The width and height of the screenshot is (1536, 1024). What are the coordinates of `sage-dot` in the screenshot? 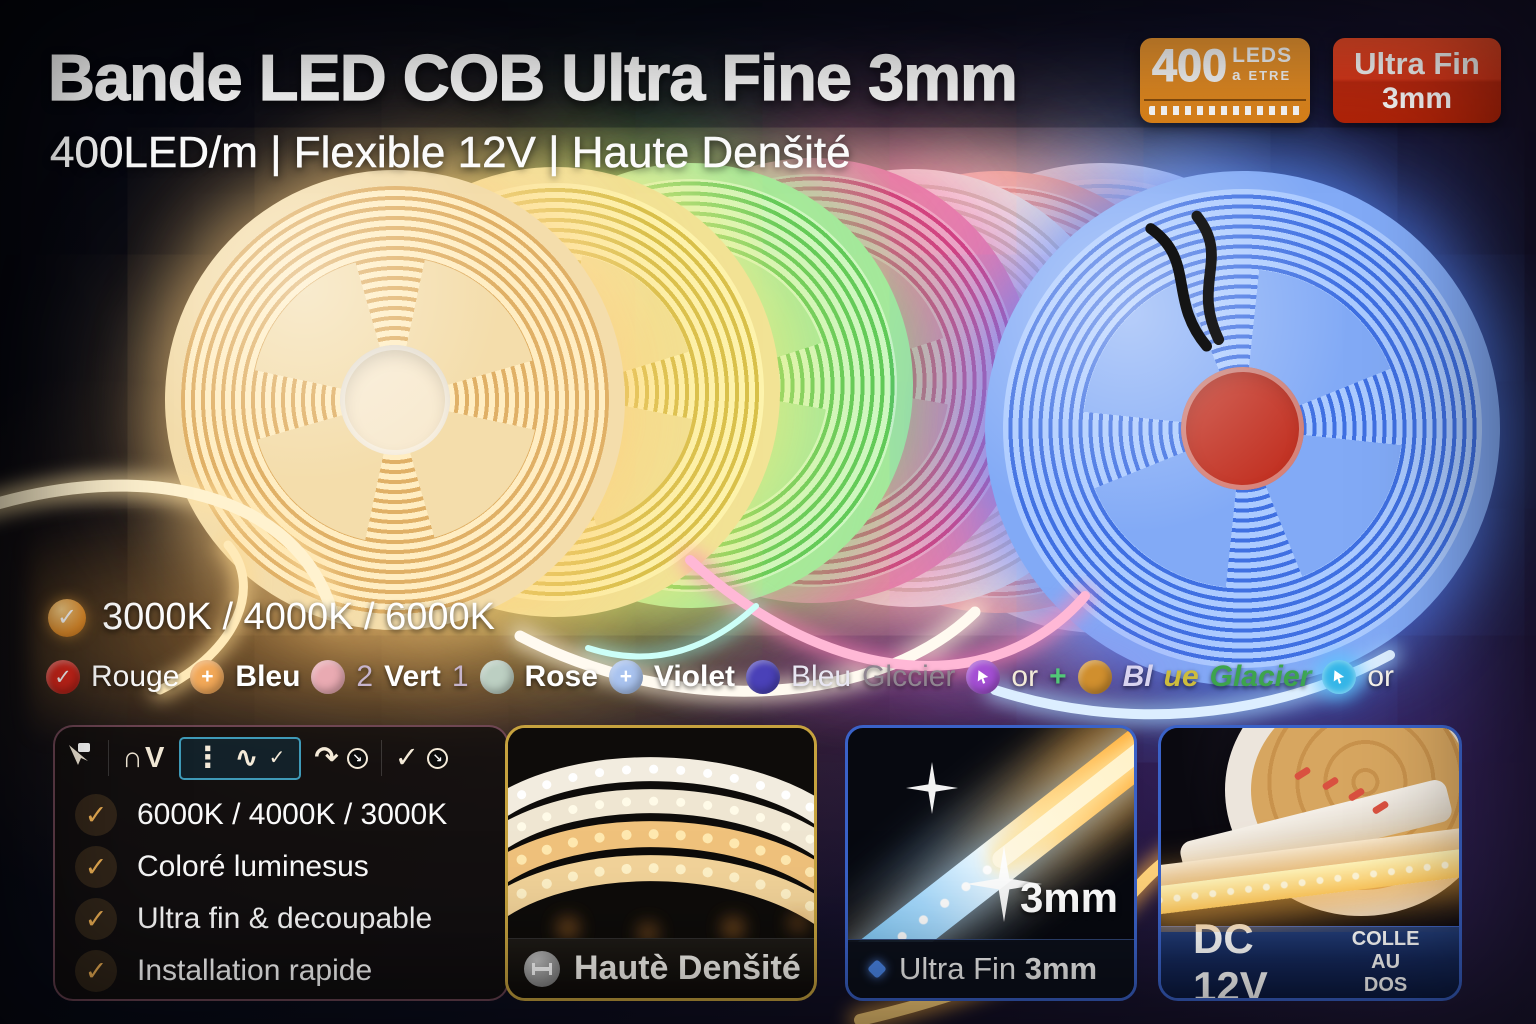 It's located at (496, 677).